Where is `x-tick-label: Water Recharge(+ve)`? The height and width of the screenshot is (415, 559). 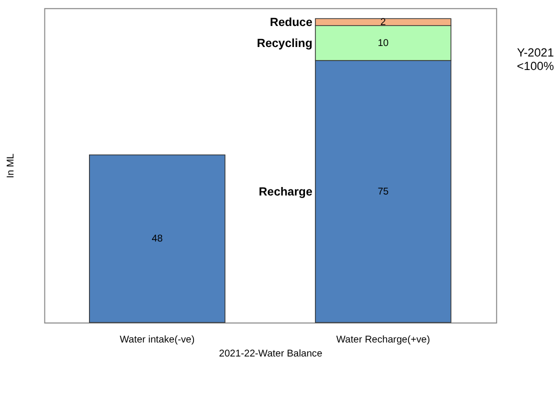 x-tick-label: Water Recharge(+ve) is located at coordinates (383, 340).